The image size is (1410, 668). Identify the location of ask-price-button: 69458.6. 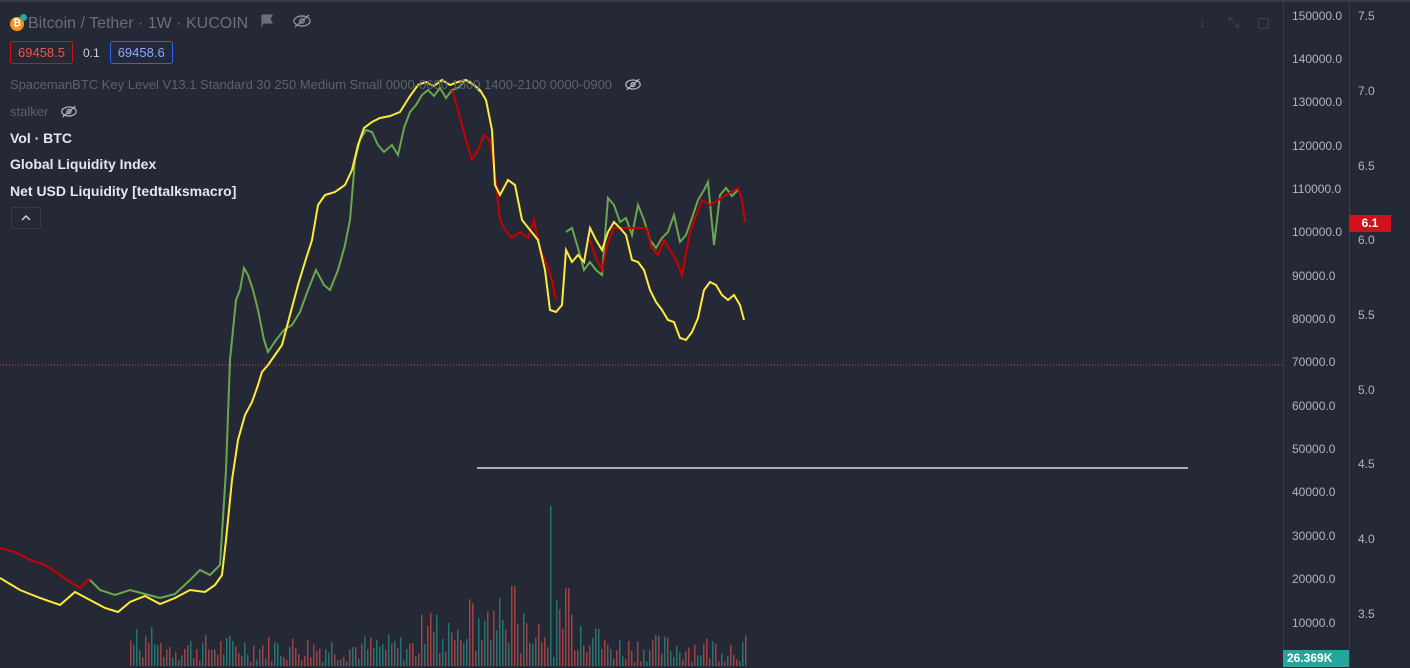
(141, 52).